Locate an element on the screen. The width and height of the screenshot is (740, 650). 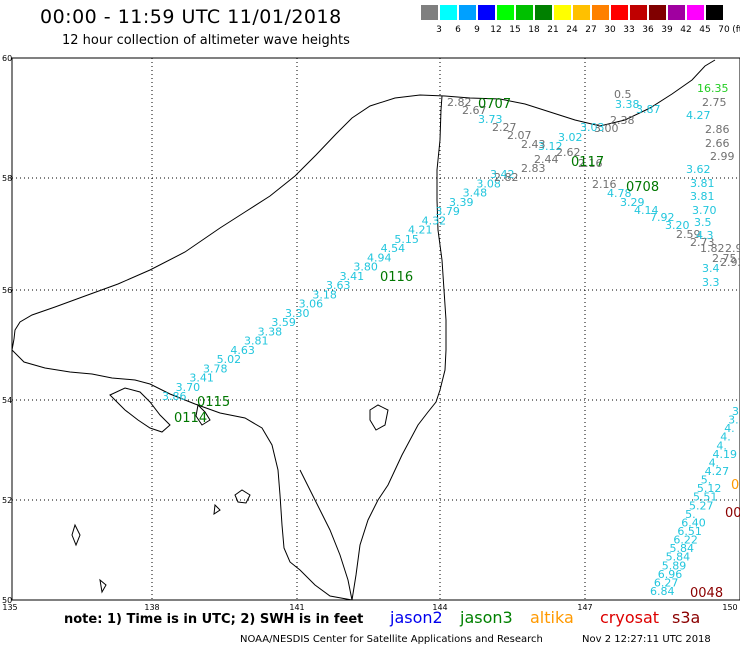
swh-value: 6.22 is located at coordinates (685, 540).